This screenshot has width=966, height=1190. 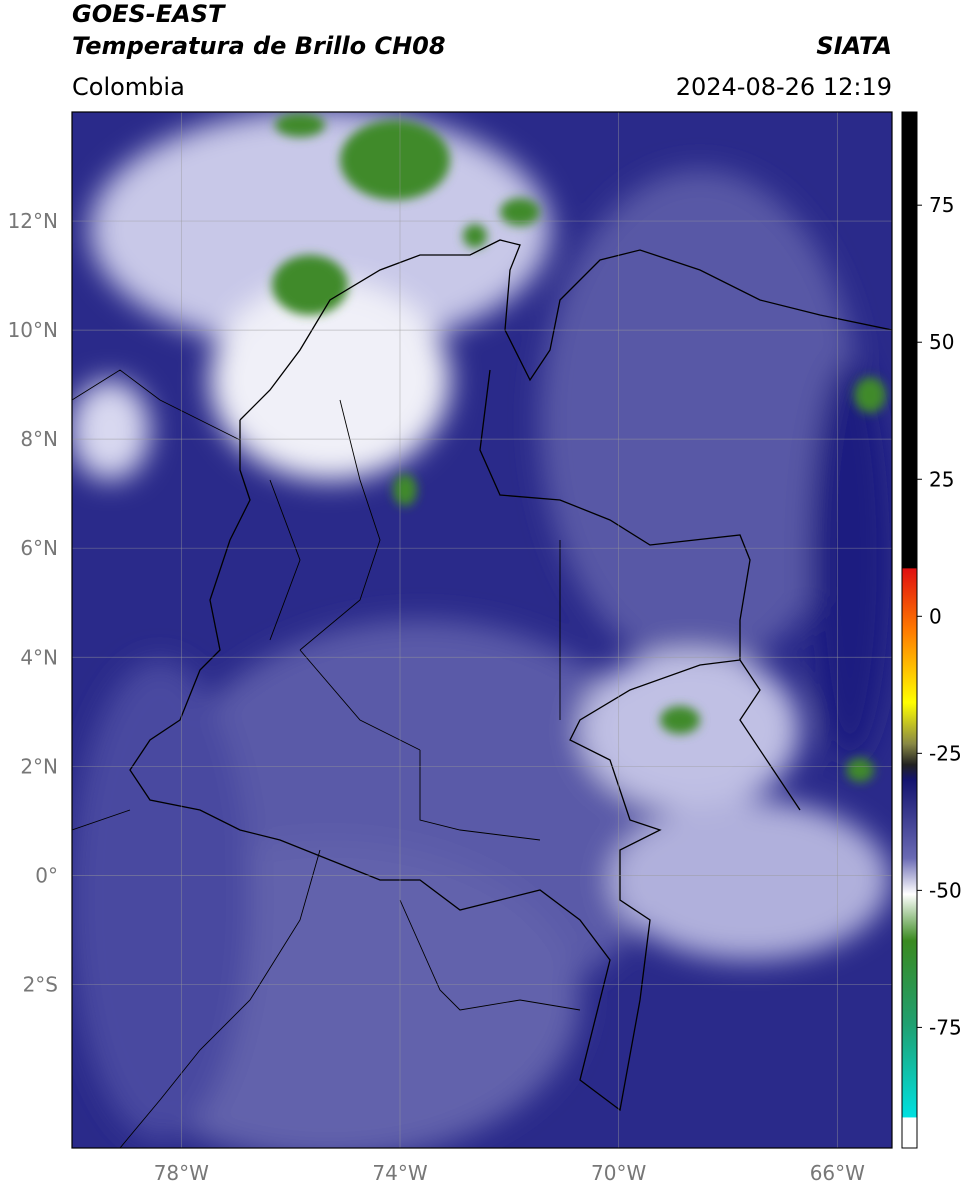 I want to click on colorbar, so click(x=909, y=630).